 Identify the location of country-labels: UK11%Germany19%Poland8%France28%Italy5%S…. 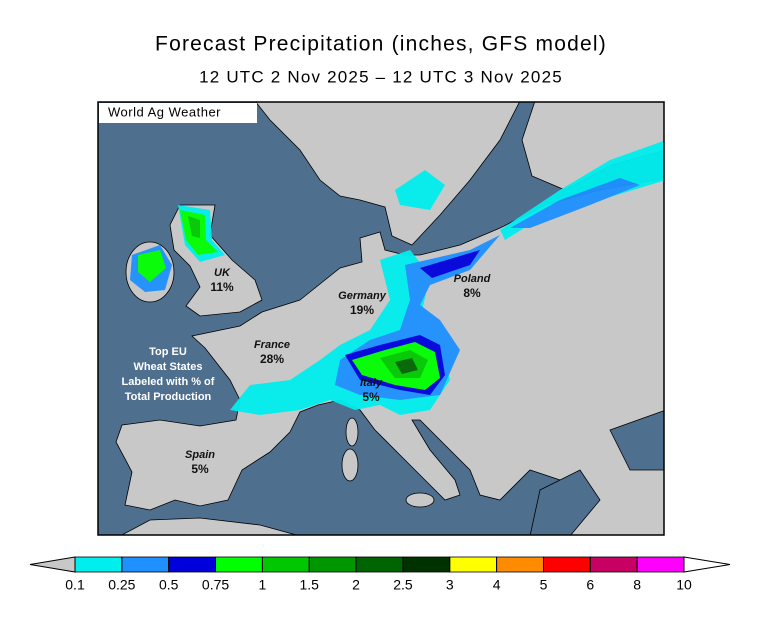
(338, 371).